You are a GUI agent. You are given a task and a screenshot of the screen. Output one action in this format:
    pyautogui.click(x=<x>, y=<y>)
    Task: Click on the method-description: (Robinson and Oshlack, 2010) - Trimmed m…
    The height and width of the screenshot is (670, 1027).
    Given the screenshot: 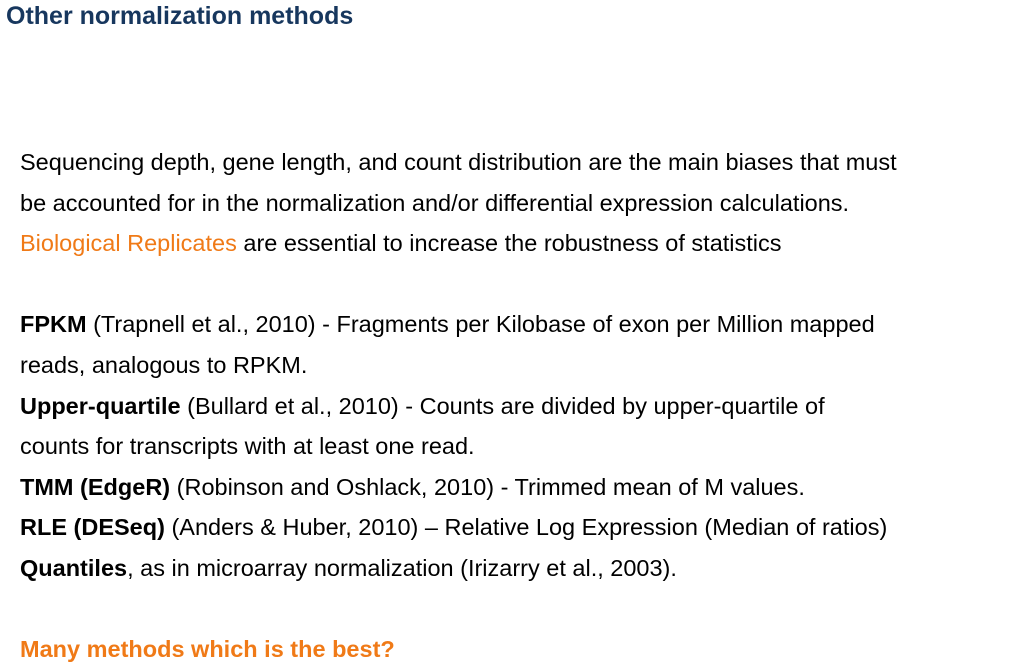 What is the action you would take?
    pyautogui.click(x=487, y=486)
    